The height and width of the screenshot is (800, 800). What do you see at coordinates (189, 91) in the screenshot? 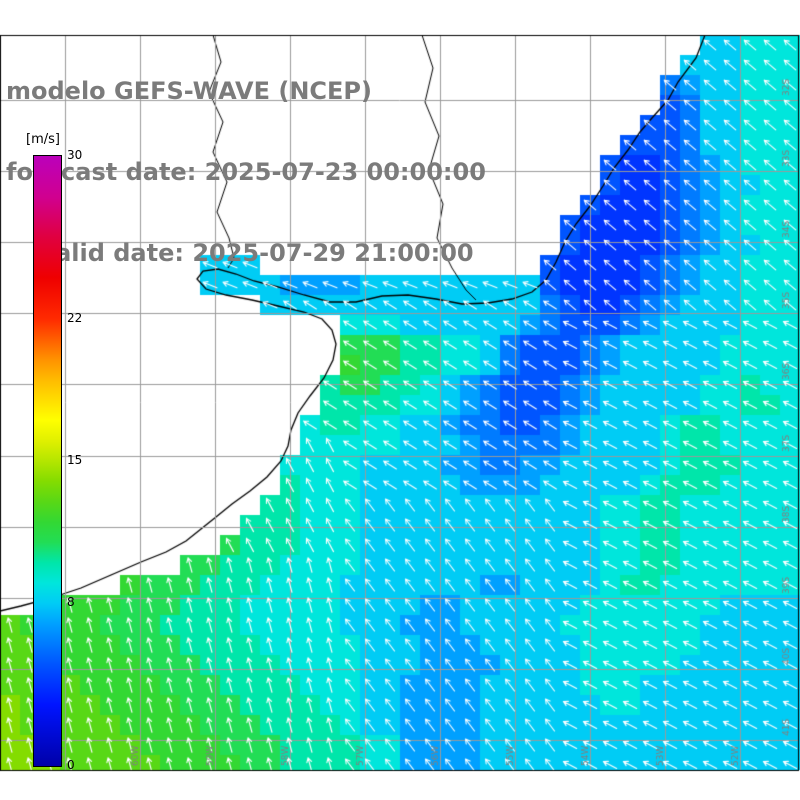
I see `model-title: modelo GEFS-WAVE (NCEP)` at bounding box center [189, 91].